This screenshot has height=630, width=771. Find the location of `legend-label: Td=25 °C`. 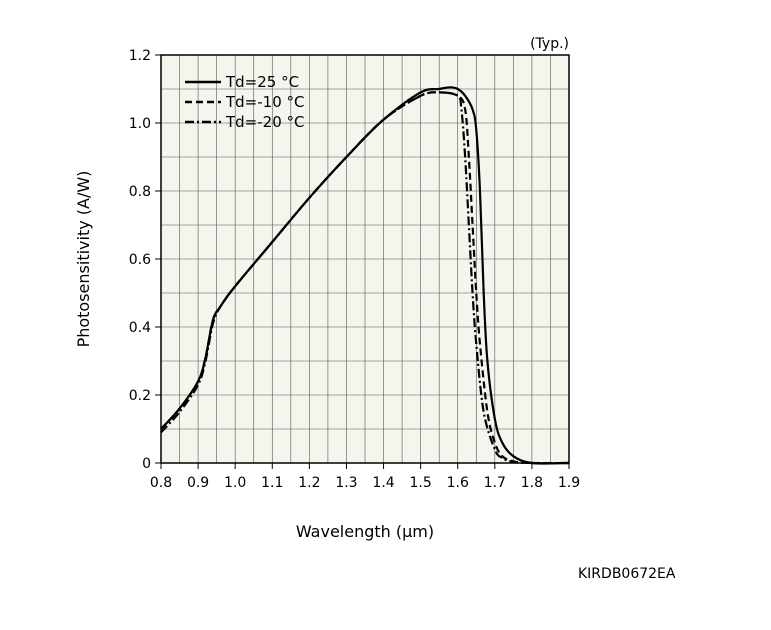

legend-label: Td=25 °C is located at coordinates (262, 82).